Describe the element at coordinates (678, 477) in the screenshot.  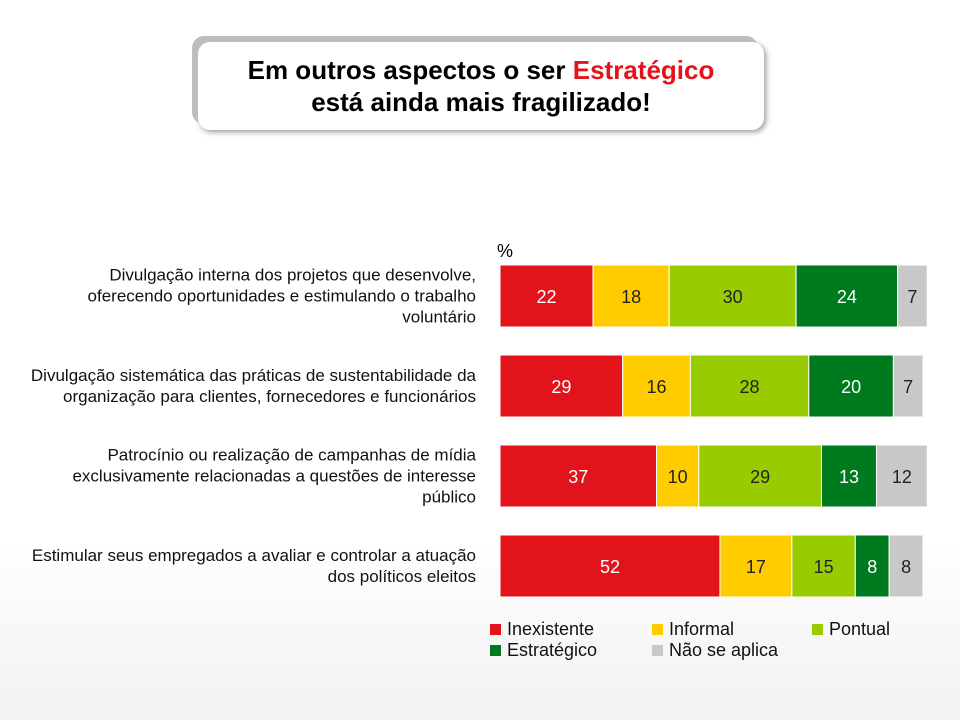
I see `value-label: 10` at that location.